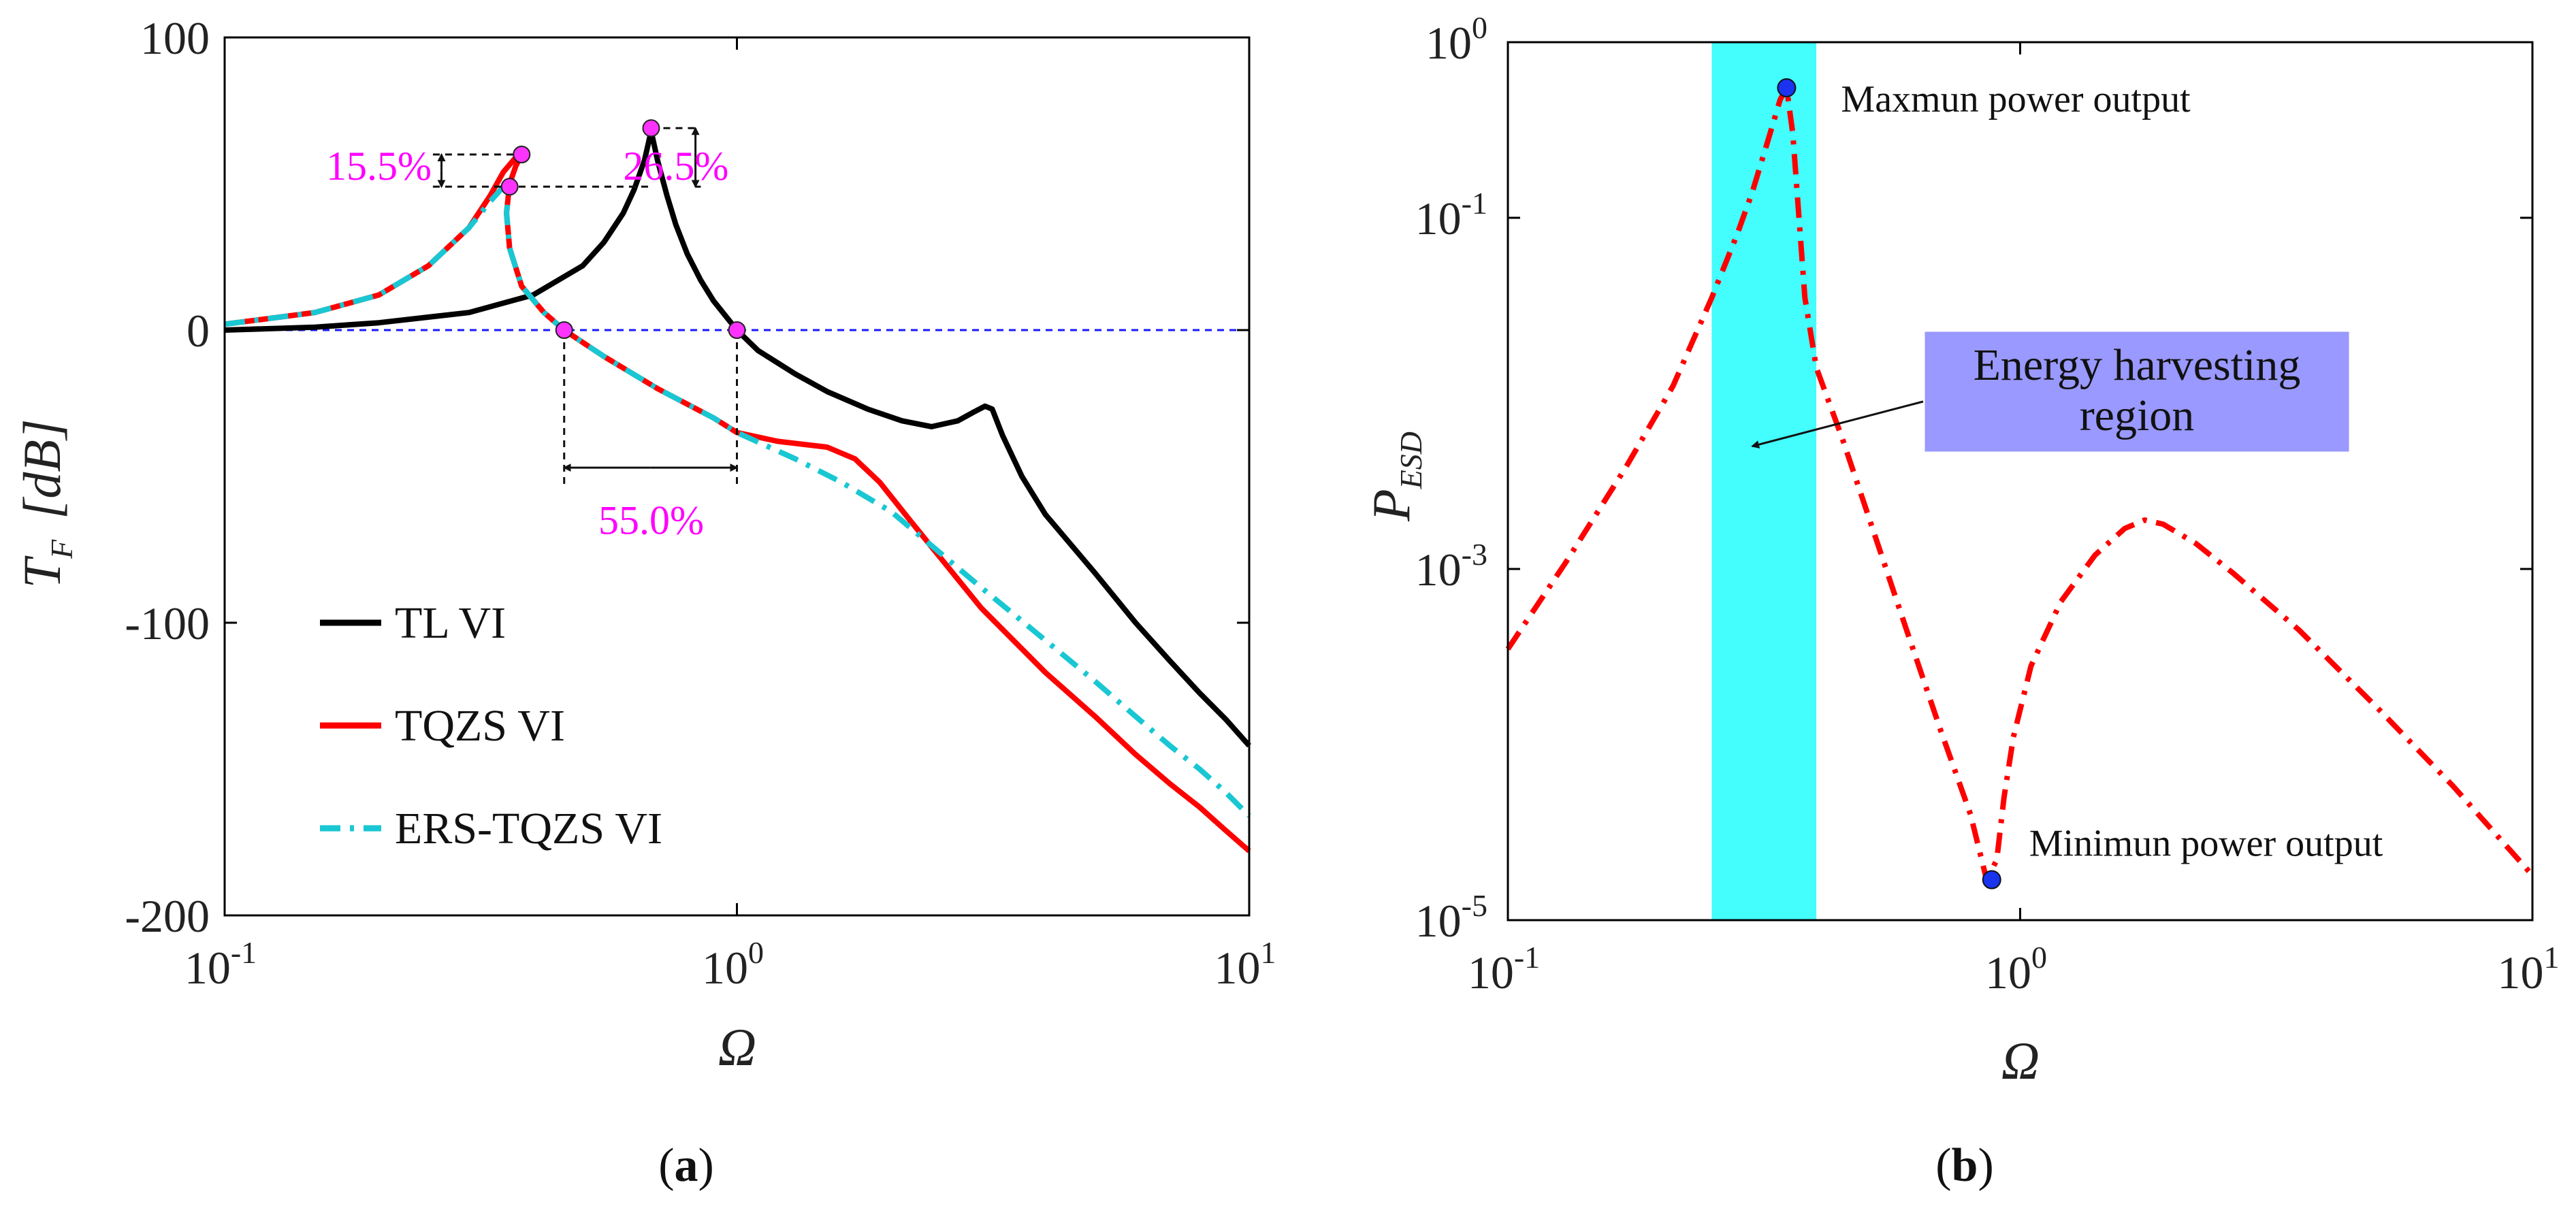  Describe the element at coordinates (733, 964) in the screenshot. I see `a-xtick-label-1: 10⁰` at that location.